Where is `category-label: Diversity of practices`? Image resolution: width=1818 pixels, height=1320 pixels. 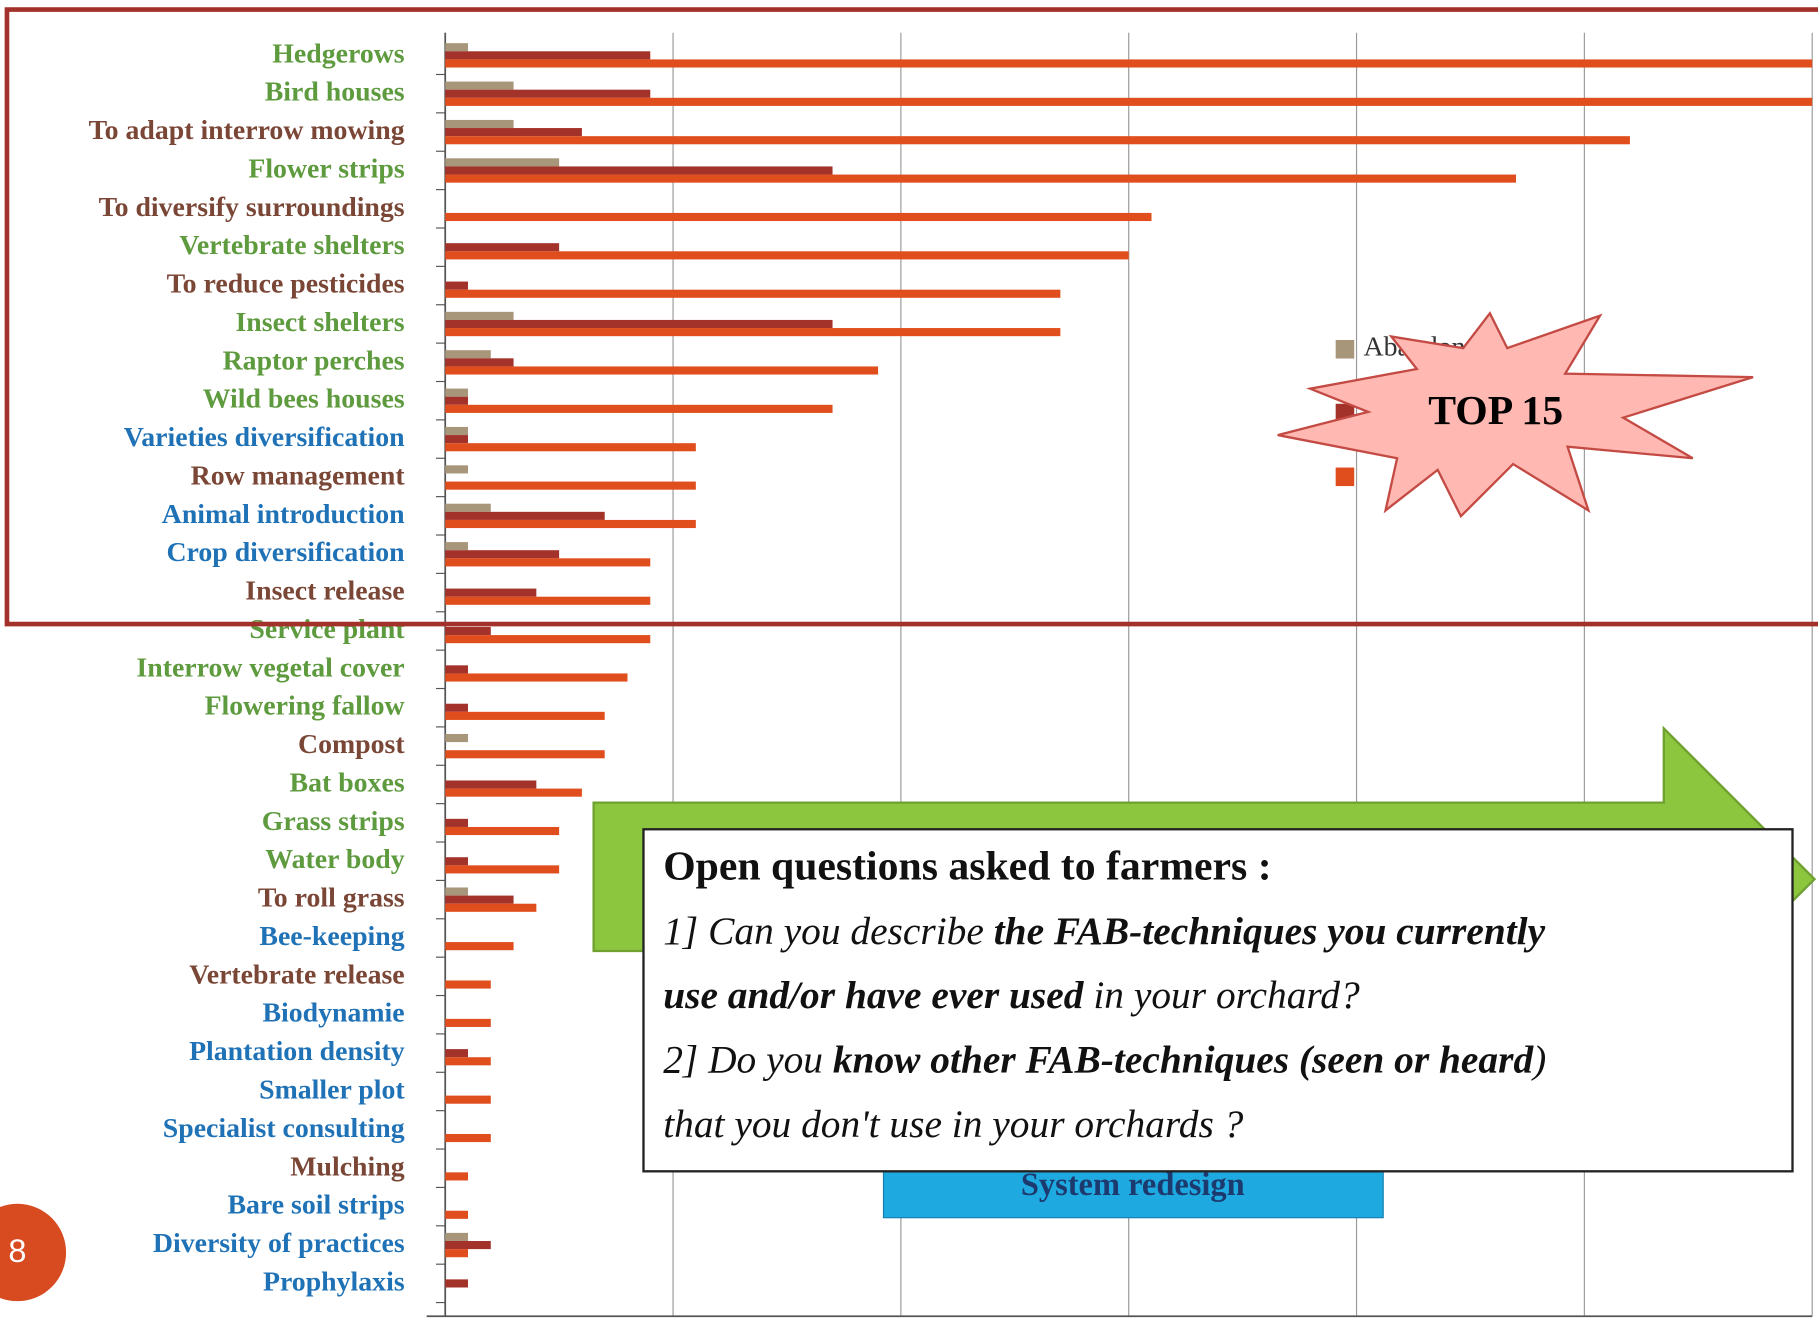
category-label: Diversity of practices is located at coordinates (279, 1243).